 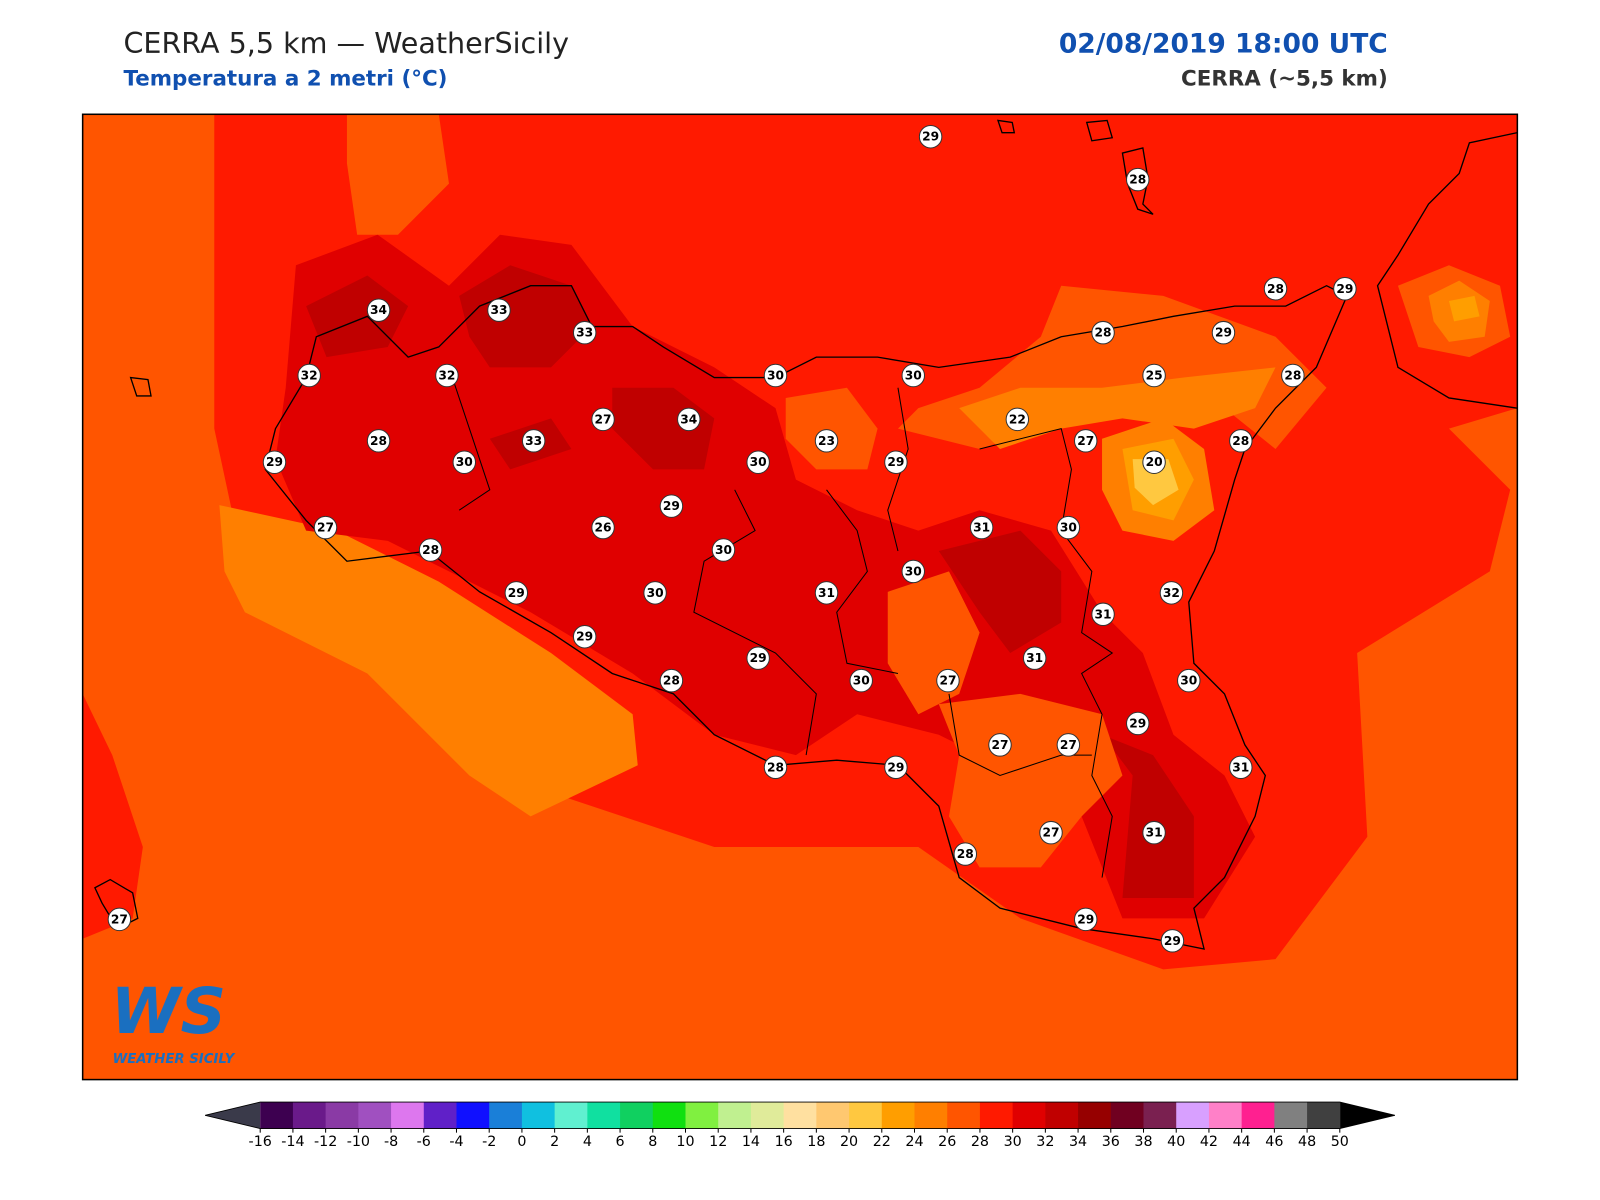 What do you see at coordinates (174, 1059) in the screenshot?
I see `logo-text: WEATHER SICILY` at bounding box center [174, 1059].